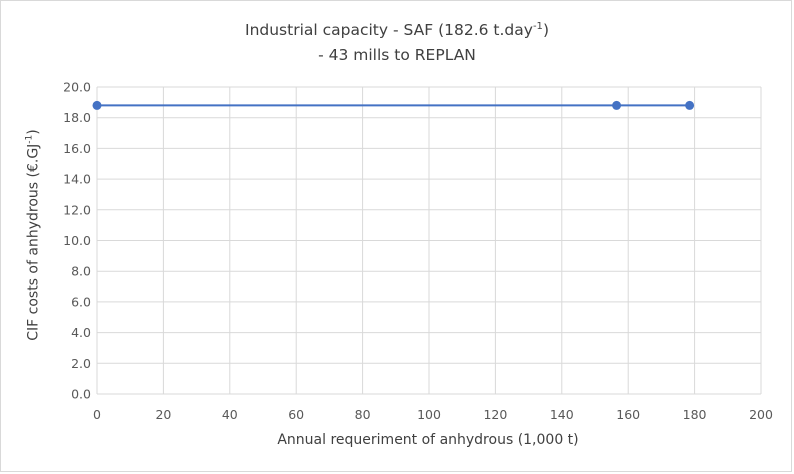  What do you see at coordinates (77, 117) in the screenshot?
I see `y-tick-label: 18.0` at bounding box center [77, 117].